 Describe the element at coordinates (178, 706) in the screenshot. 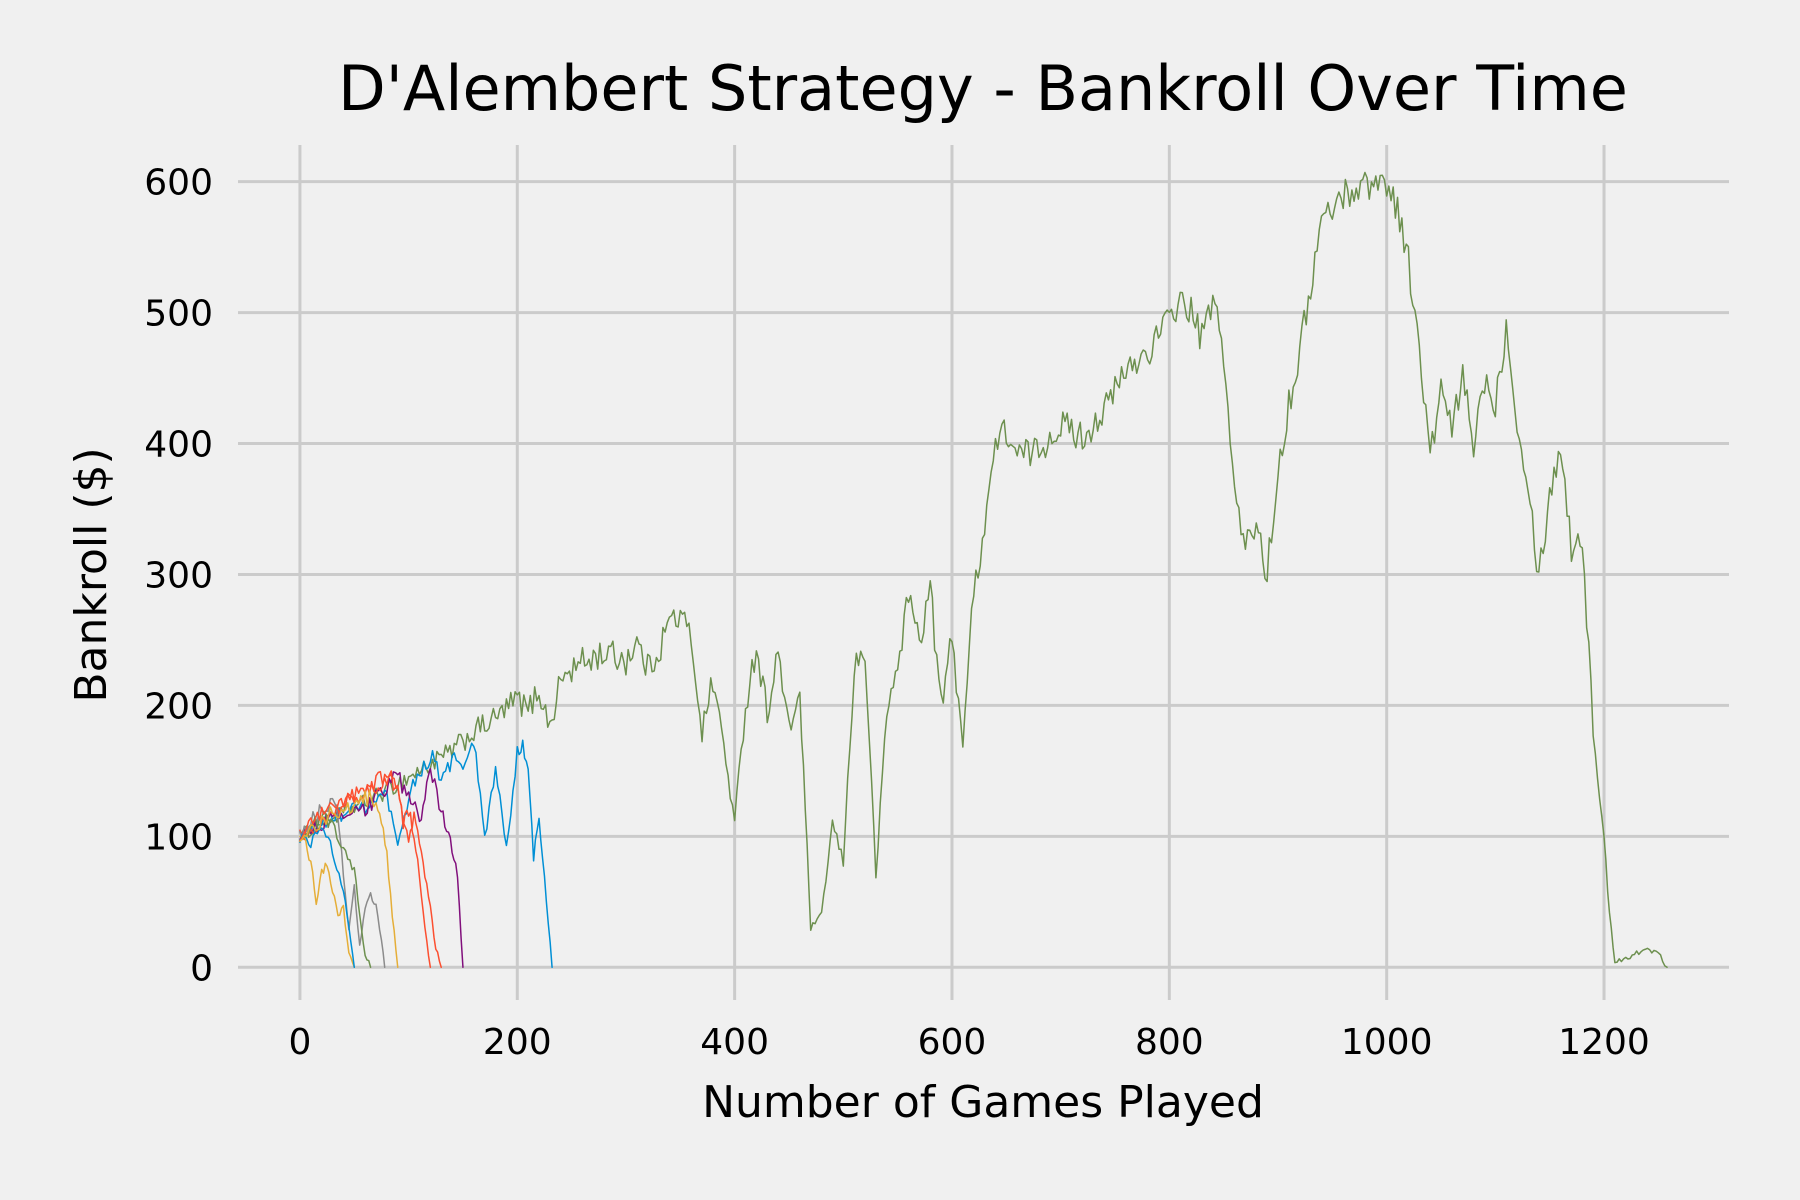

I see `y-tick-label: 200` at that location.